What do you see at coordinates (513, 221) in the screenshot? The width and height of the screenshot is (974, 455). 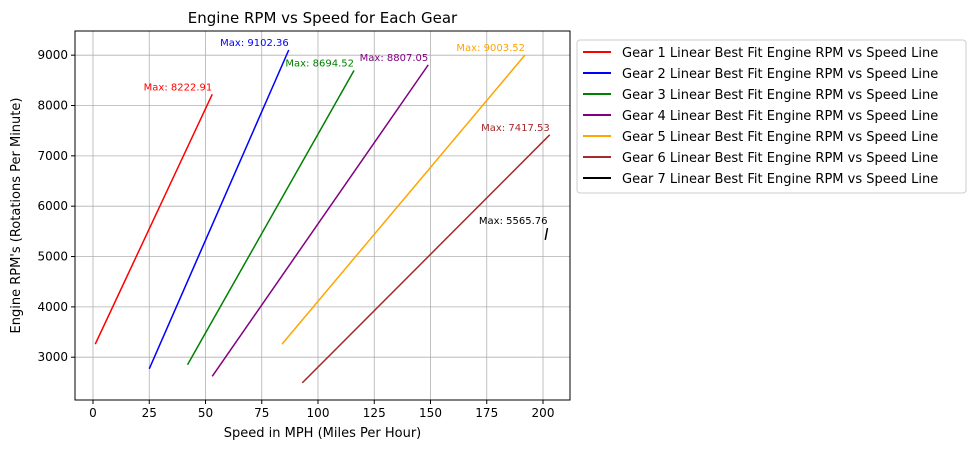 I see `max-annotation-gear-7: Max: 5565.76` at bounding box center [513, 221].